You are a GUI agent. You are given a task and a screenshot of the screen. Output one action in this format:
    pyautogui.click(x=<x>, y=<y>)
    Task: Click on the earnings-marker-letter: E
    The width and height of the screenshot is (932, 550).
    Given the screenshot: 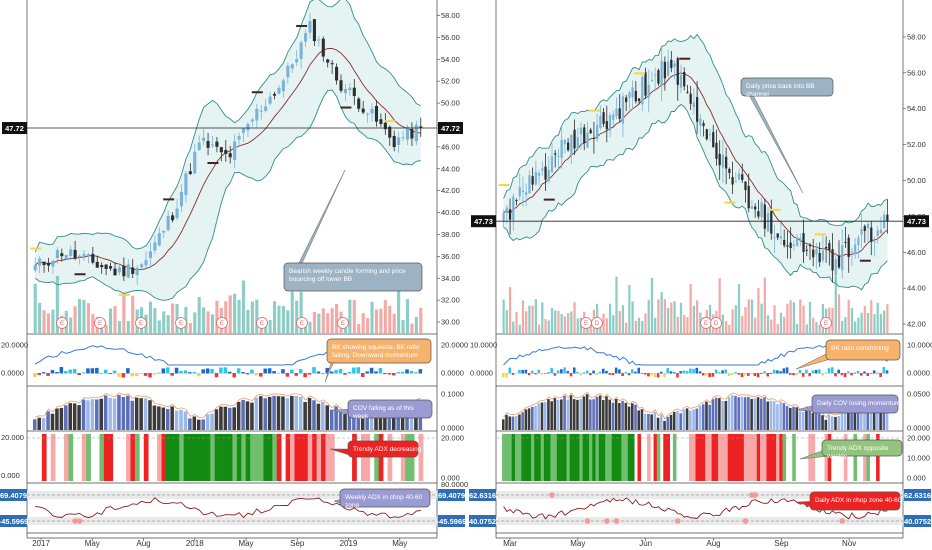 What is the action you would take?
    pyautogui.click(x=302, y=324)
    